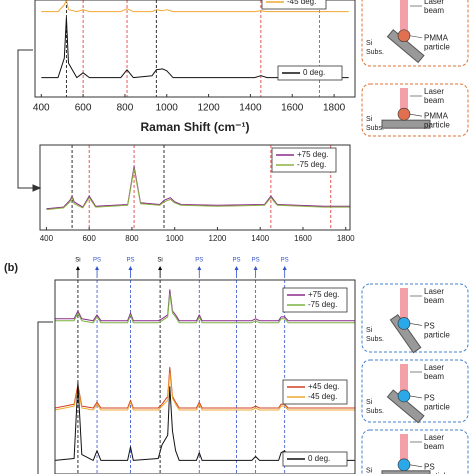 The width and height of the screenshot is (474, 474). I want to click on x-tick-label: 800, so click(132, 238).